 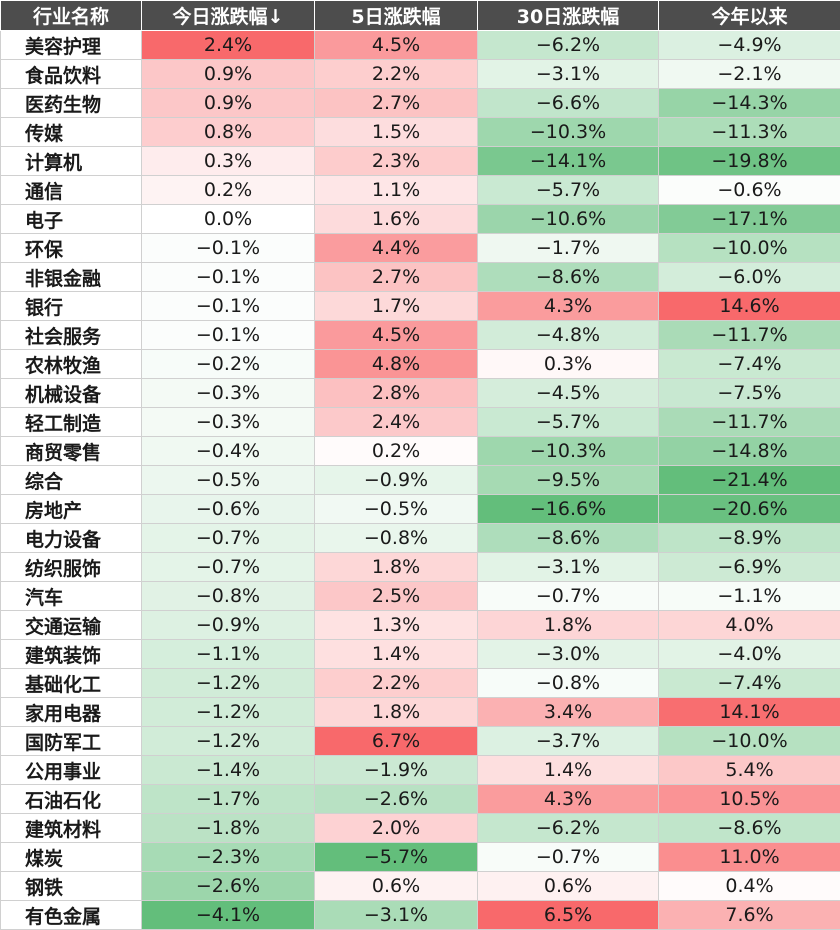 What do you see at coordinates (71, 219) in the screenshot?
I see `industry-name-cell: 电子` at bounding box center [71, 219].